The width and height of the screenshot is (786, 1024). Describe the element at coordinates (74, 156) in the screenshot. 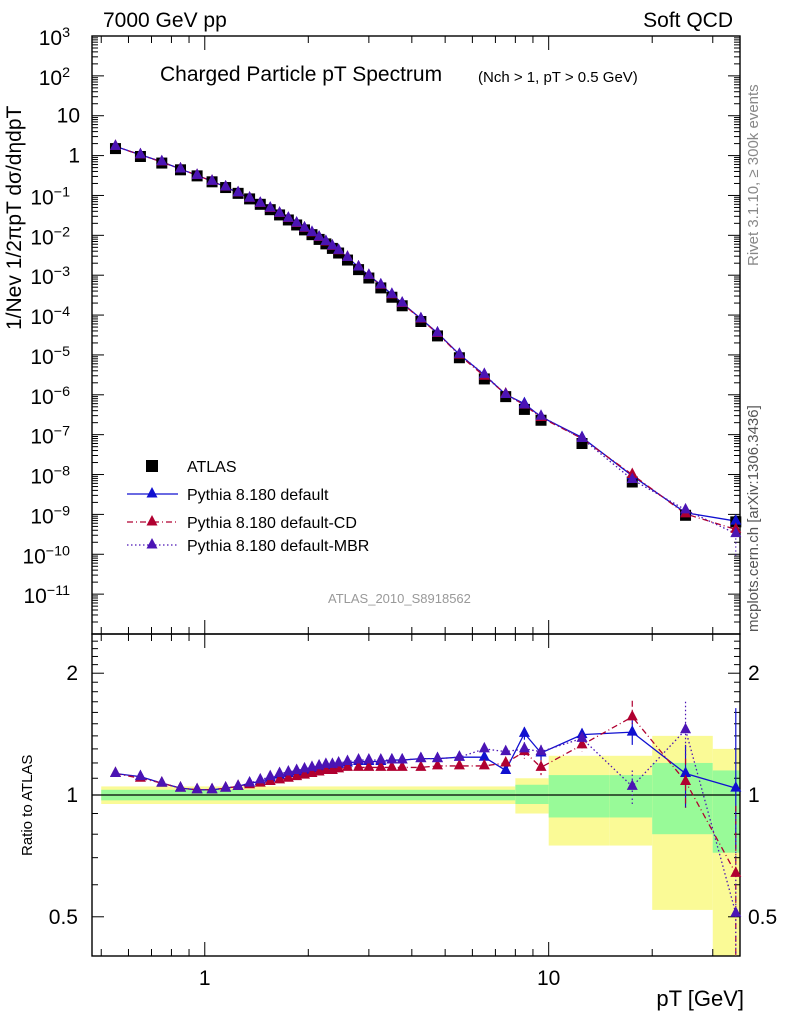

I see `main-y-tick-label: 1` at that location.